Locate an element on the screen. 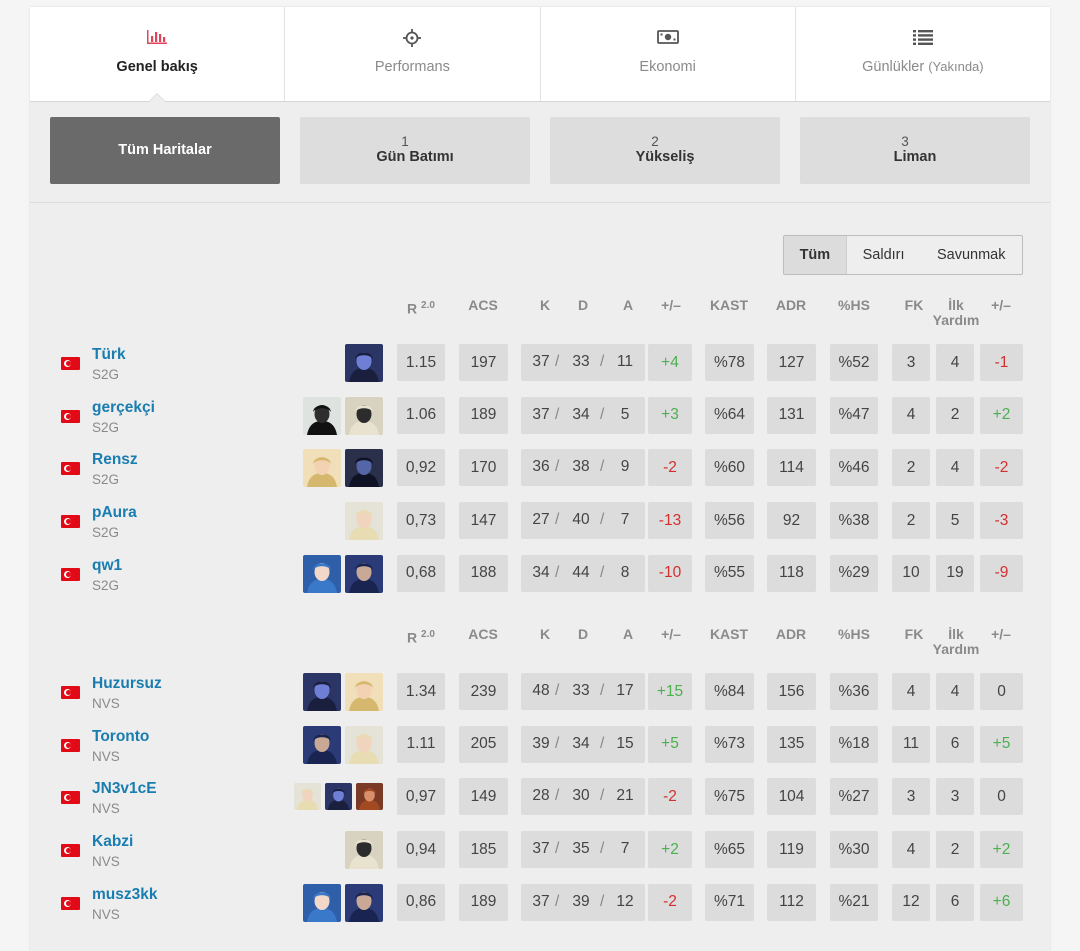 The height and width of the screenshot is (951, 1080). stat-hs: %18 is located at coordinates (854, 744).